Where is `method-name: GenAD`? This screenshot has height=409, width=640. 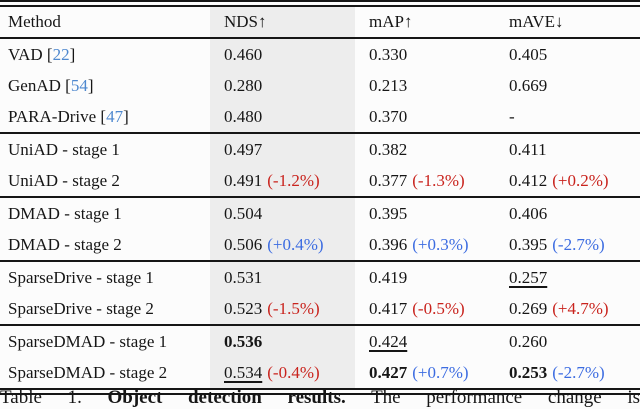
method-name: GenAD is located at coordinates (34, 85).